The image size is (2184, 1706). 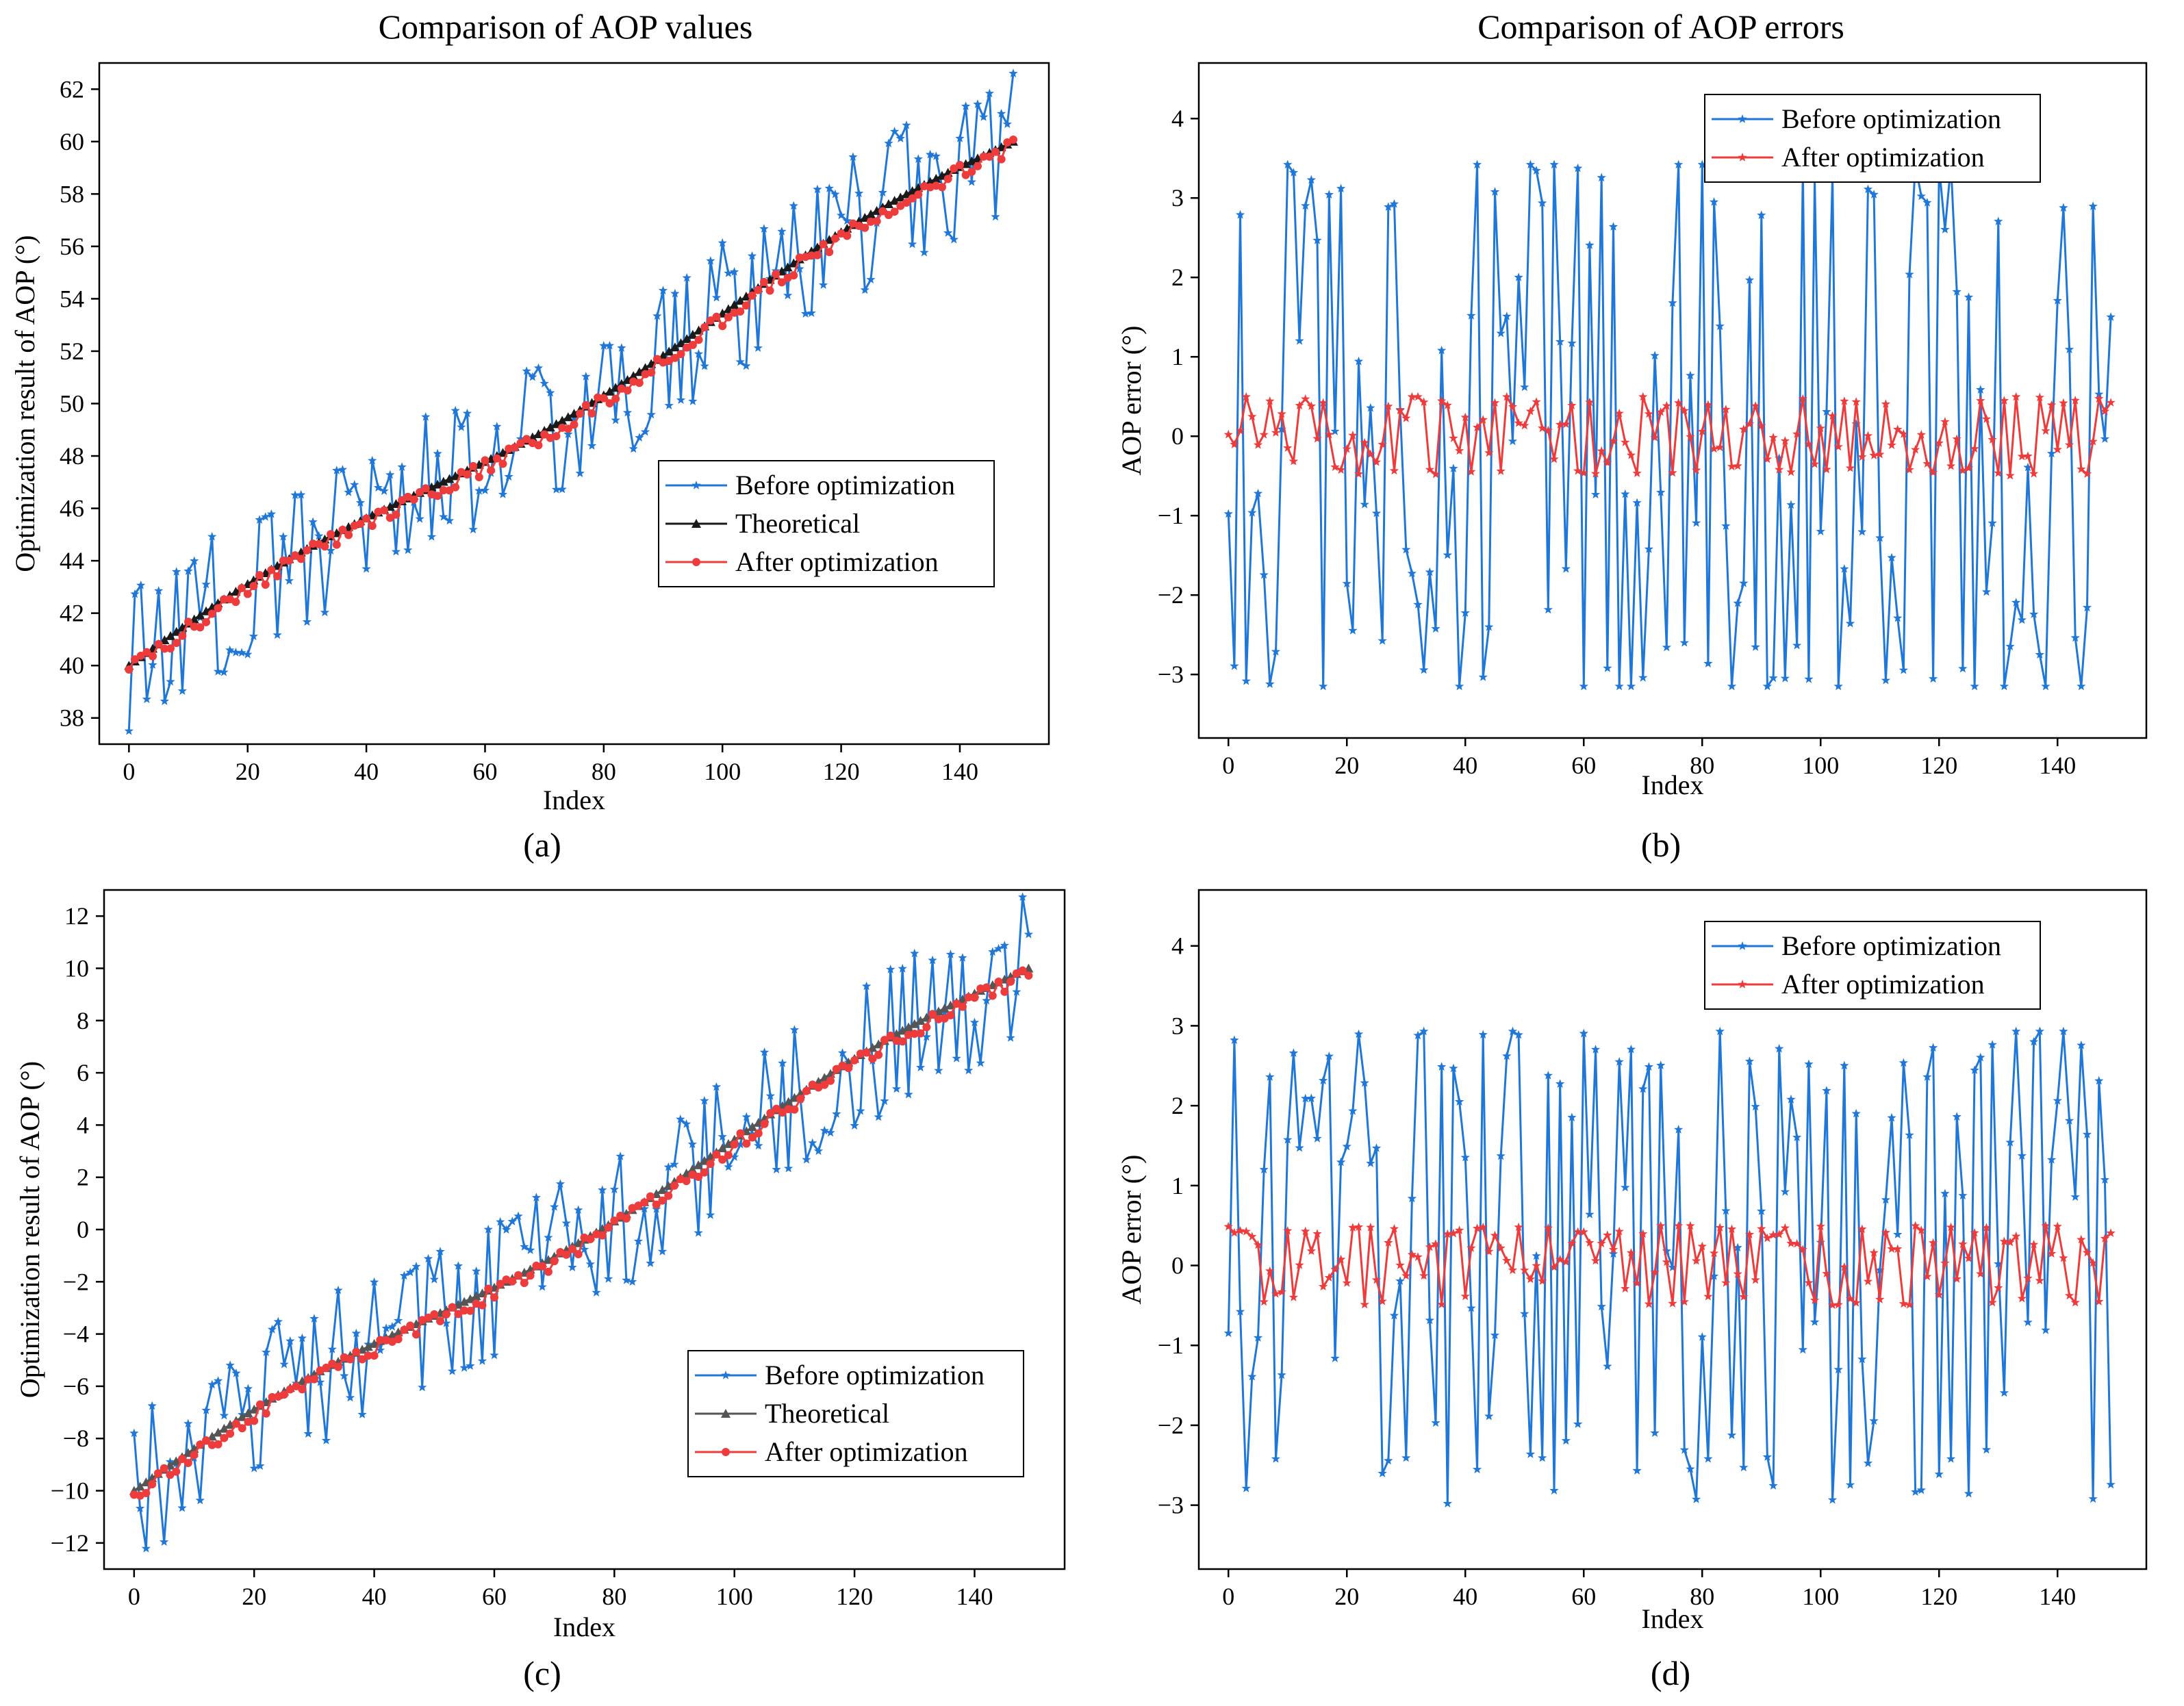 What do you see at coordinates (571, 405) in the screenshot?
I see `series-after-a` at bounding box center [571, 405].